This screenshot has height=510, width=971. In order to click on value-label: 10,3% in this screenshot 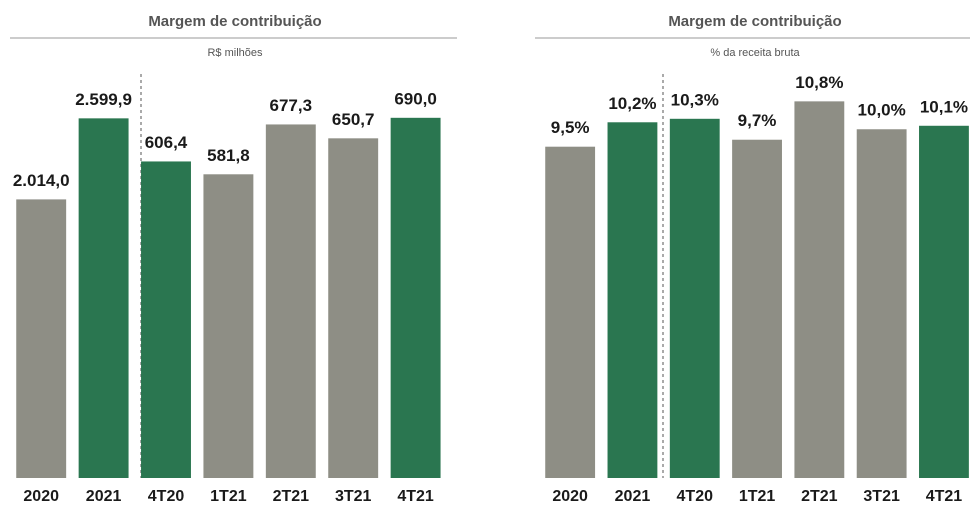, I will do `click(695, 99)`.